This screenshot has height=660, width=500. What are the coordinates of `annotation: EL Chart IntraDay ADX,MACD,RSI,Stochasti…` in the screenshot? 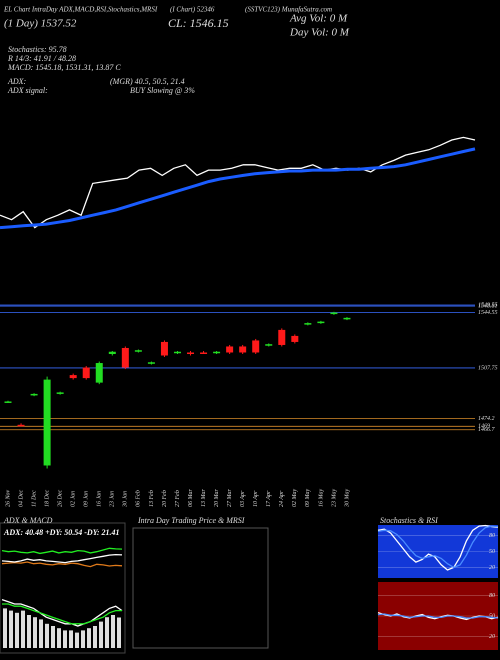 It's located at (80, 10).